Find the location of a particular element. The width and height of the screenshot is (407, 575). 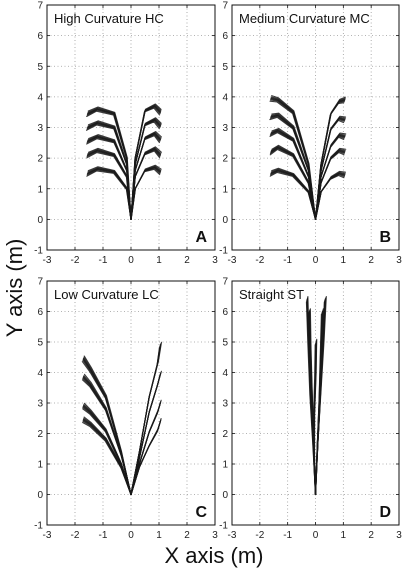

panel-title: High Curvature HC is located at coordinates (109, 18).